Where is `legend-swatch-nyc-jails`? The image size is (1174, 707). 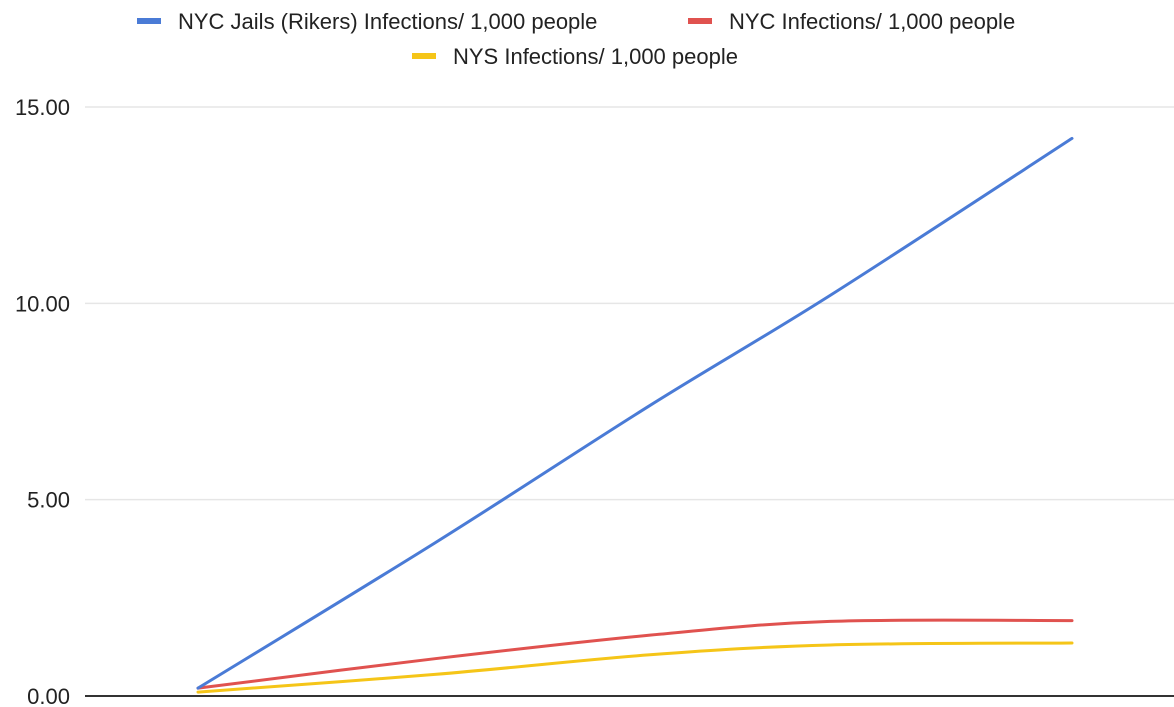
legend-swatch-nyc-jails is located at coordinates (149, 21).